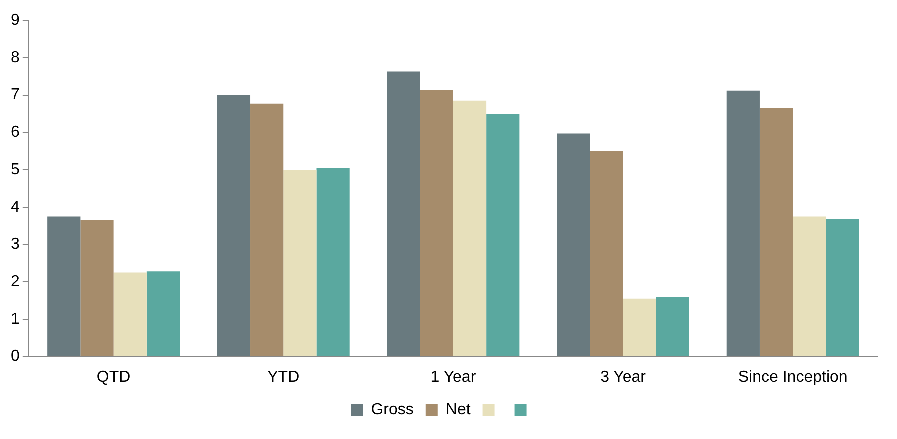  I want to click on legend-label: Net, so click(459, 409).